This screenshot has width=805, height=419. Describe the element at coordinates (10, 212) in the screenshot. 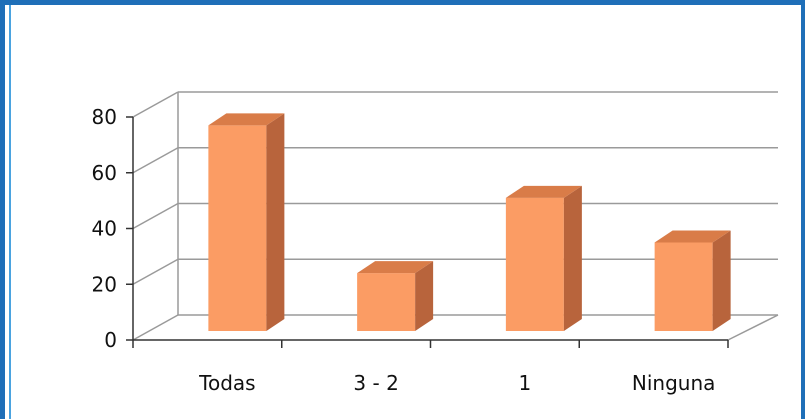

I see `frame-inner-edge` at that location.